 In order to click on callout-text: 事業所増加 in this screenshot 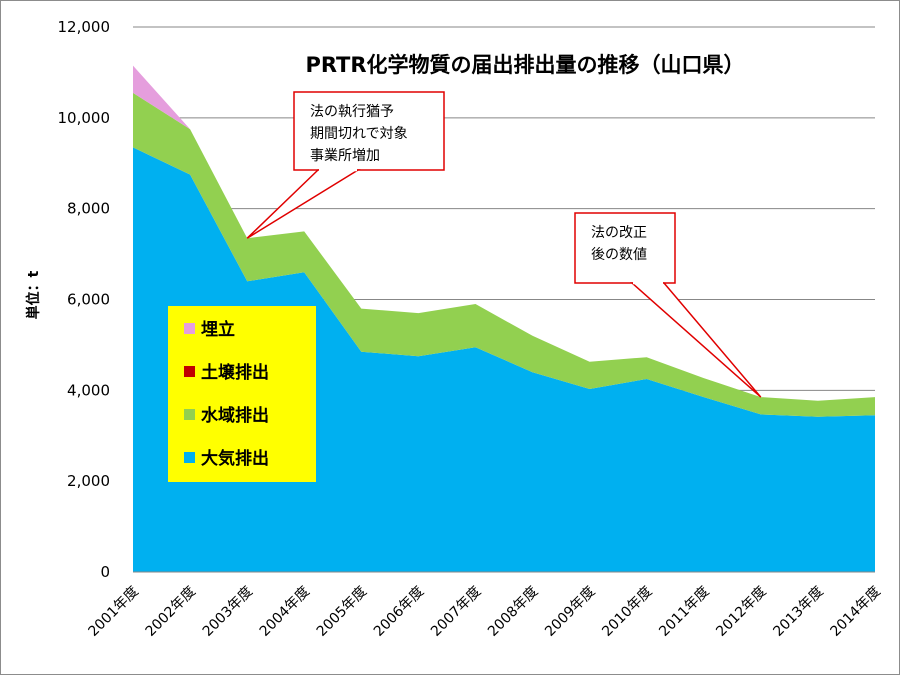, I will do `click(345, 156)`.